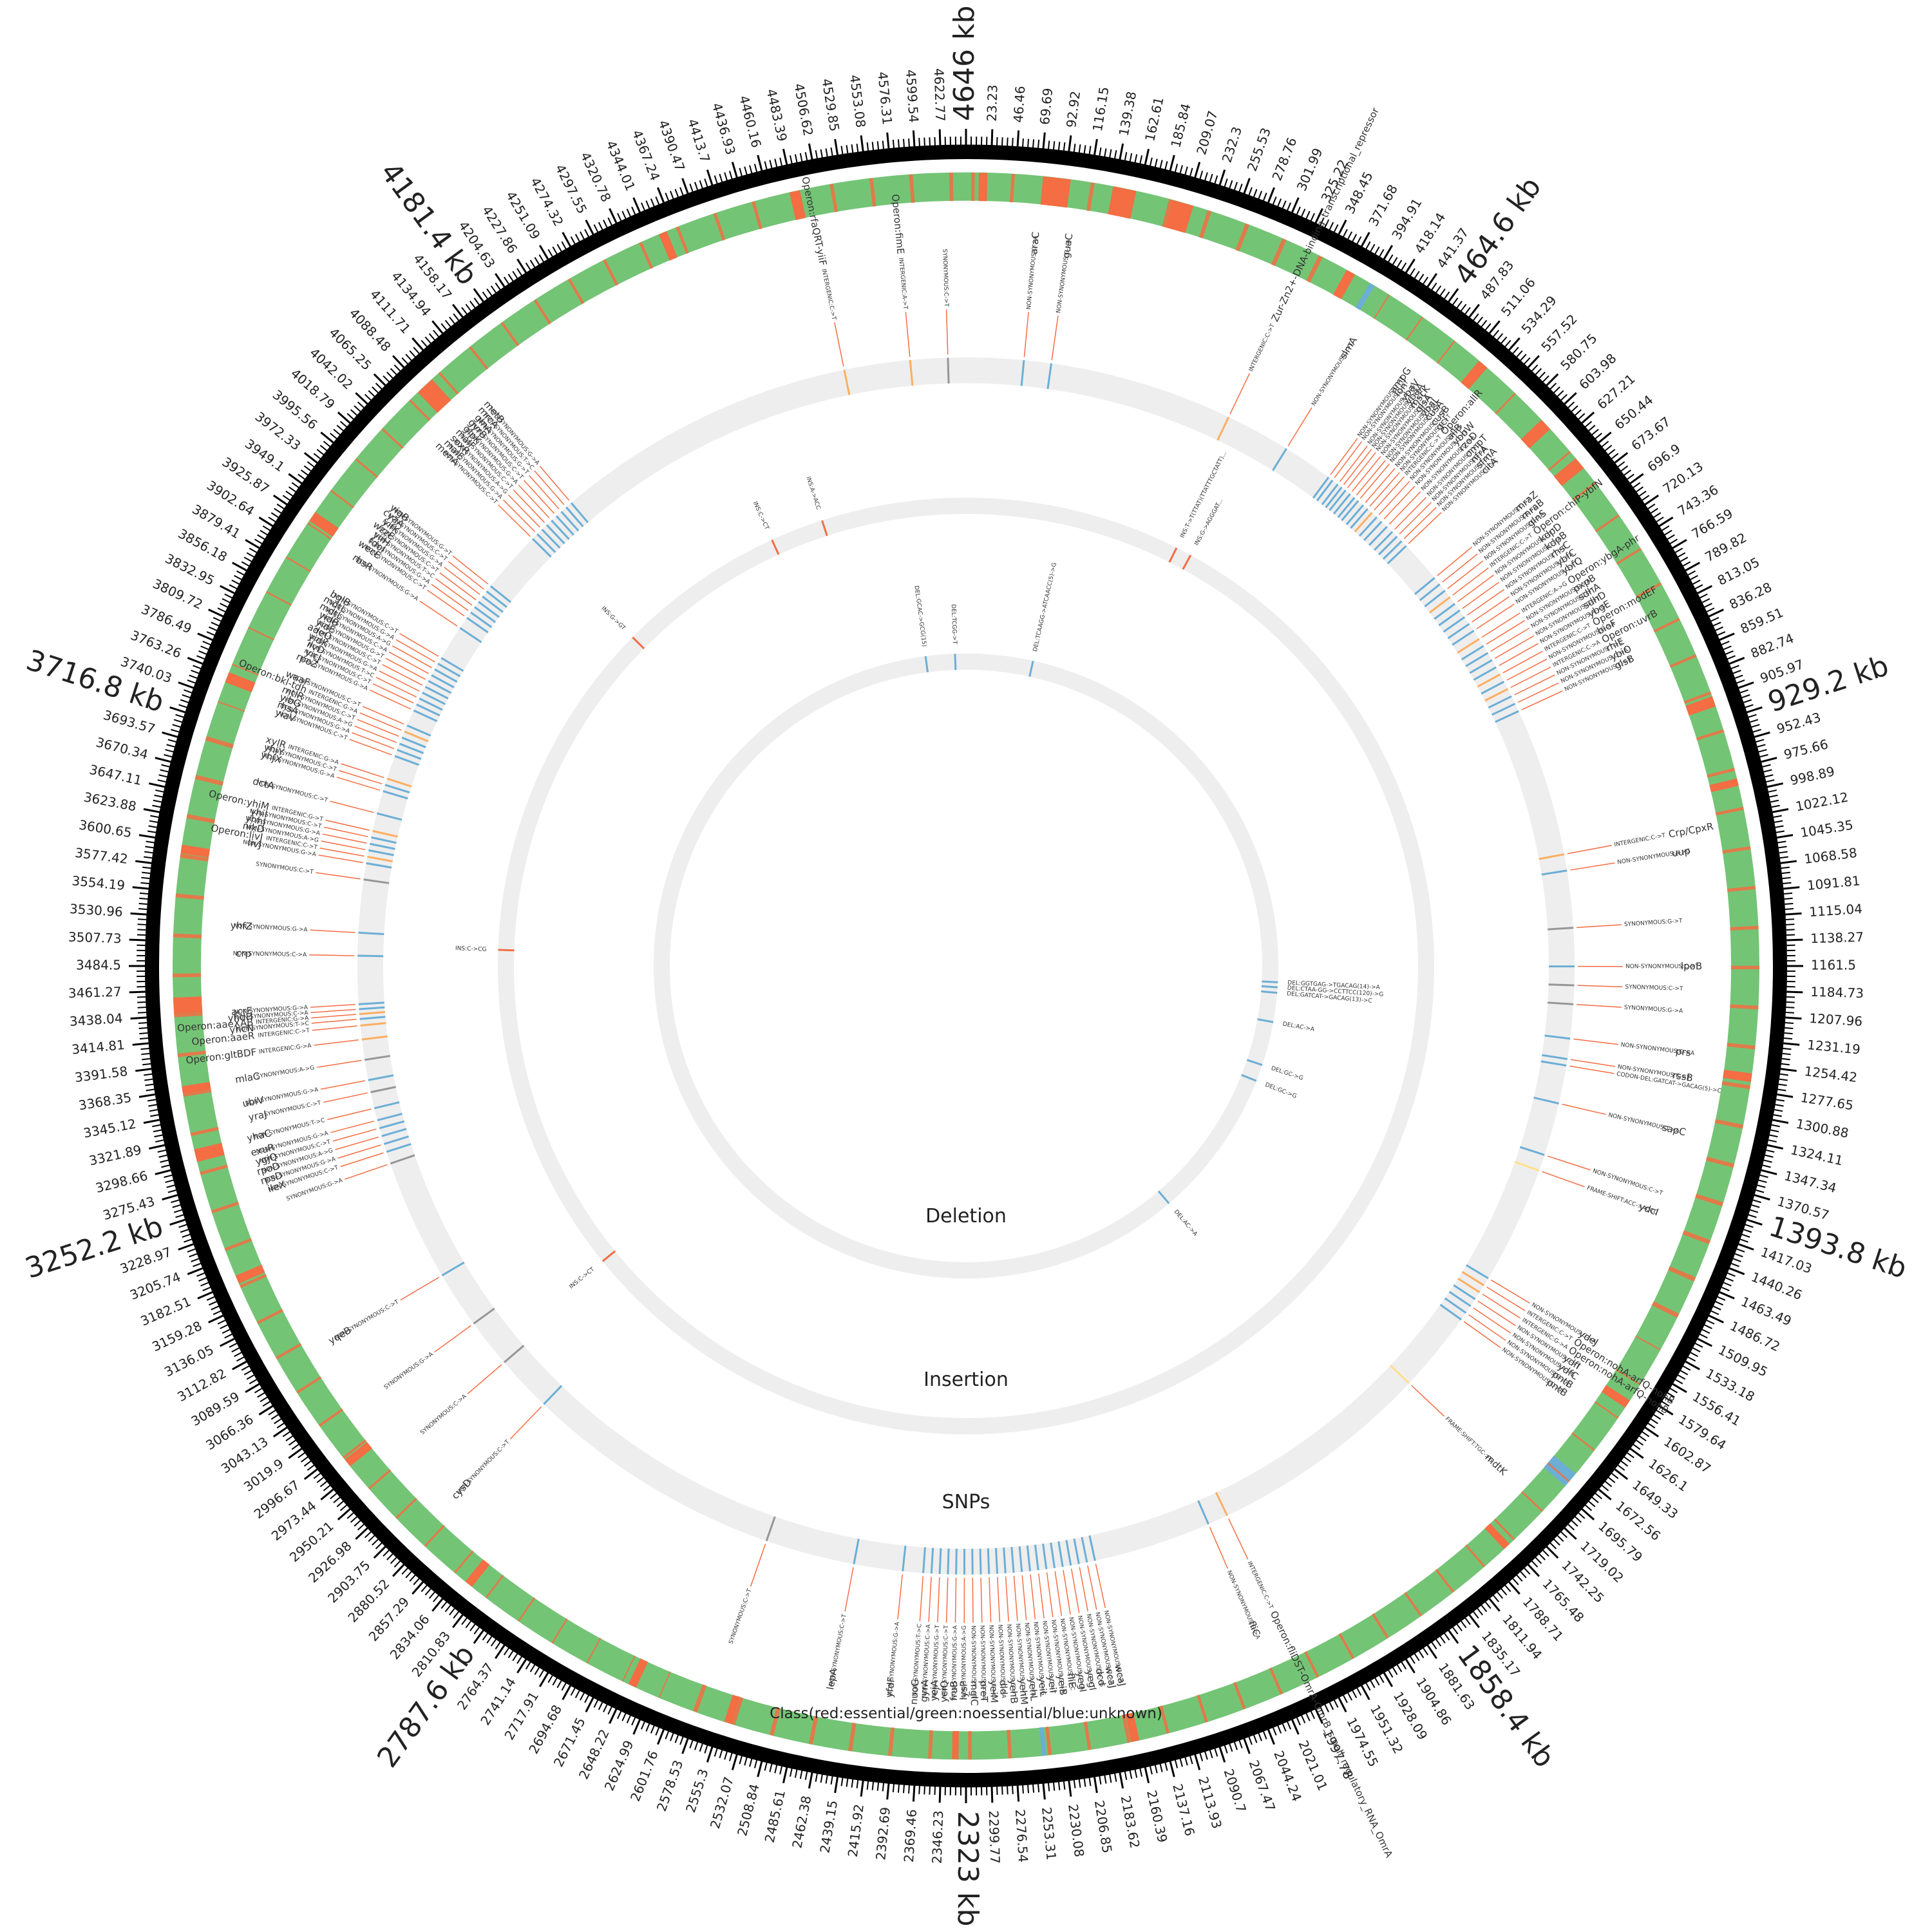 The width and height of the screenshot is (1932, 1932). I want to click on major-kb-label: 929.2 kb, so click(1828, 684).